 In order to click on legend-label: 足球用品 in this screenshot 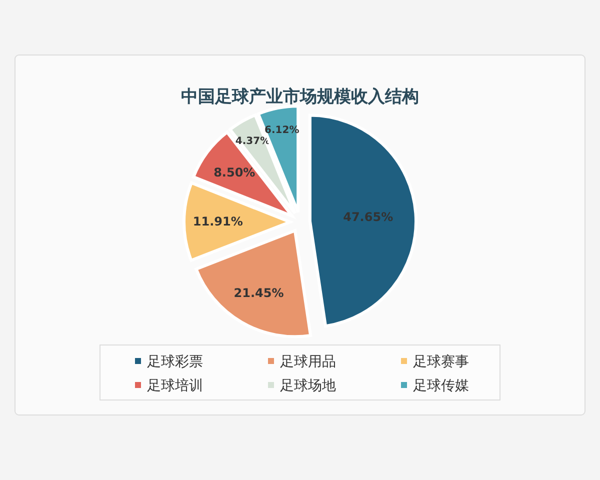, I will do `click(308, 362)`.